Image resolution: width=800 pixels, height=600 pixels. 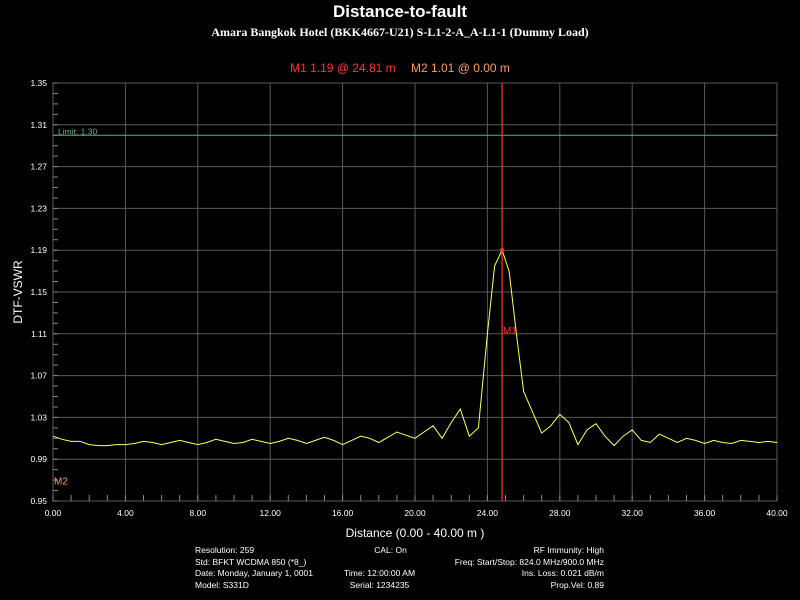 What do you see at coordinates (705, 513) in the screenshot?
I see `x-tick-label: 36.00` at bounding box center [705, 513].